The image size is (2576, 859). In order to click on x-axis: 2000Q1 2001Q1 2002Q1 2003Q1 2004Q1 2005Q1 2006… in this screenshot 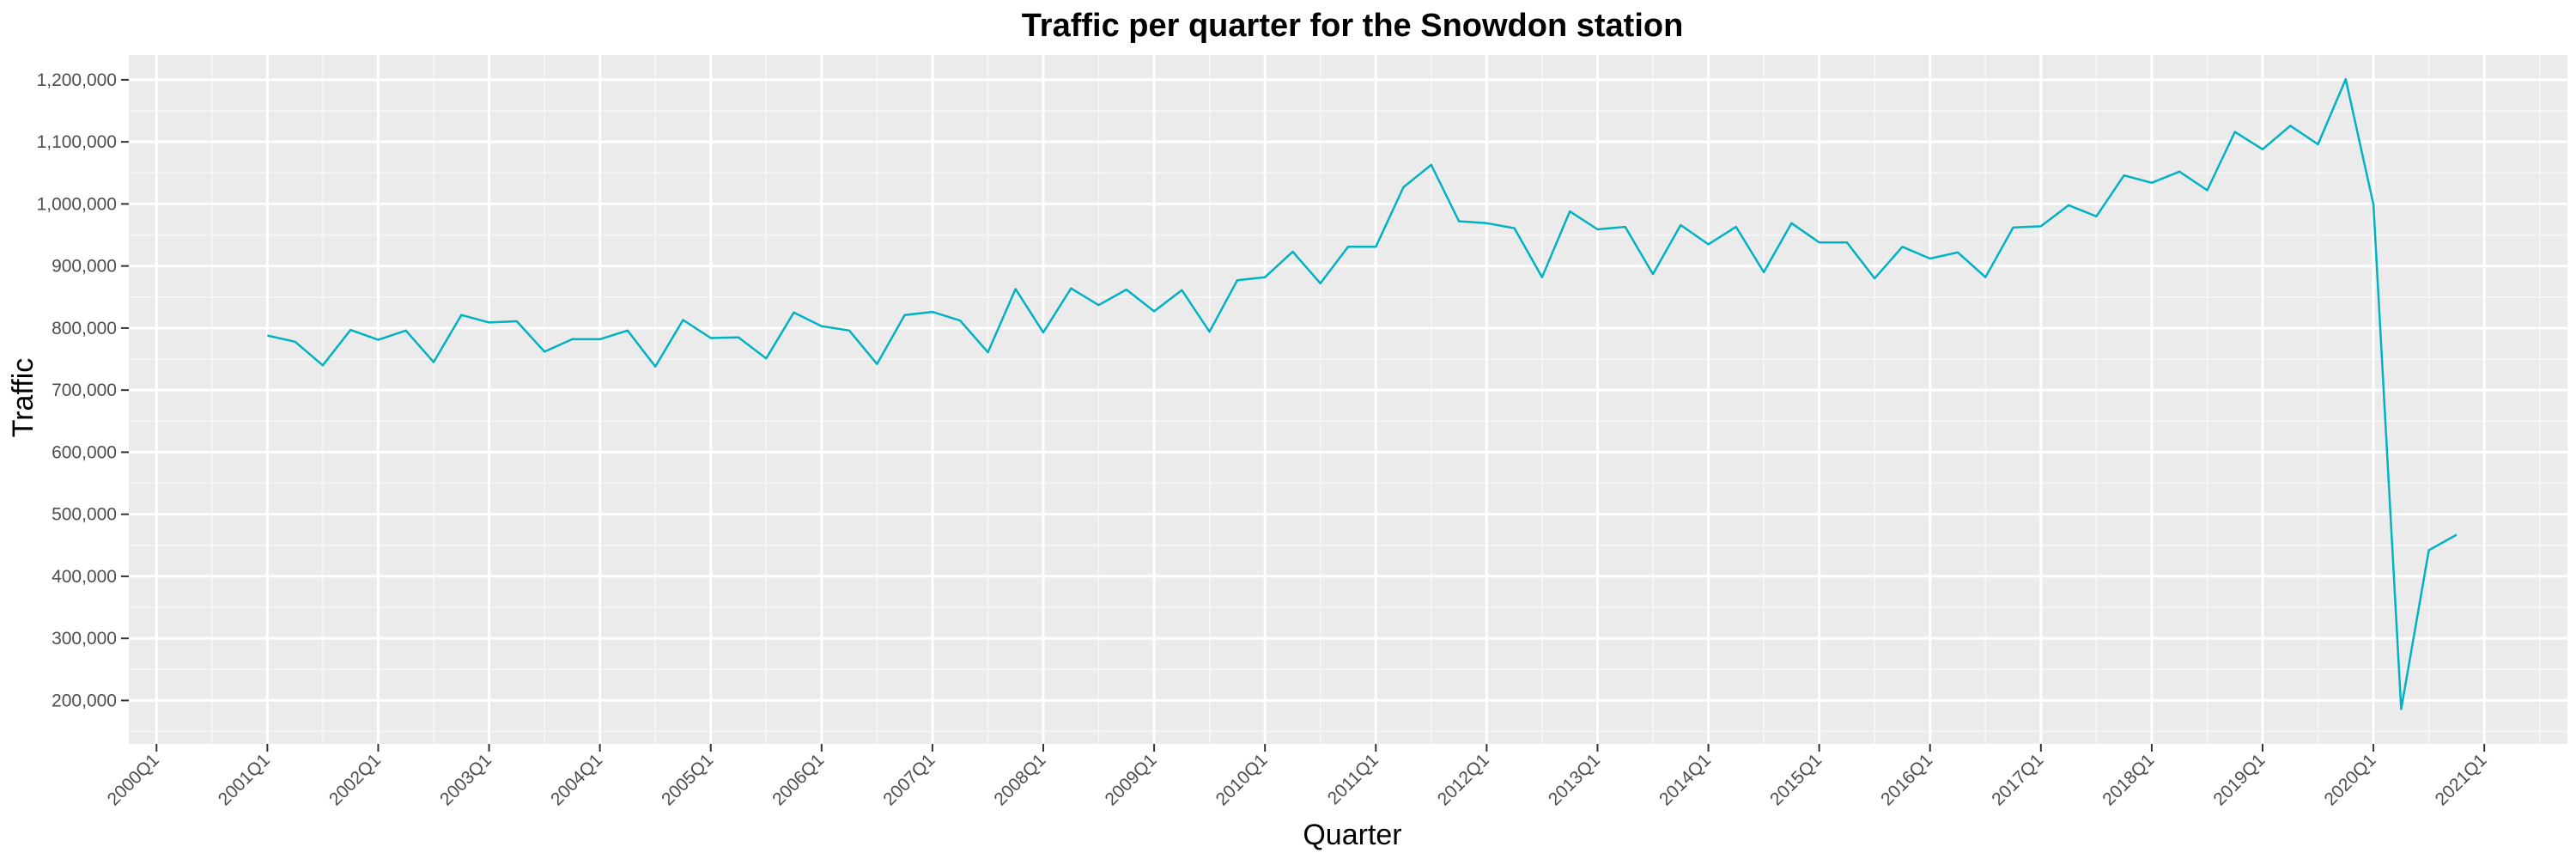, I will do `click(1297, 776)`.